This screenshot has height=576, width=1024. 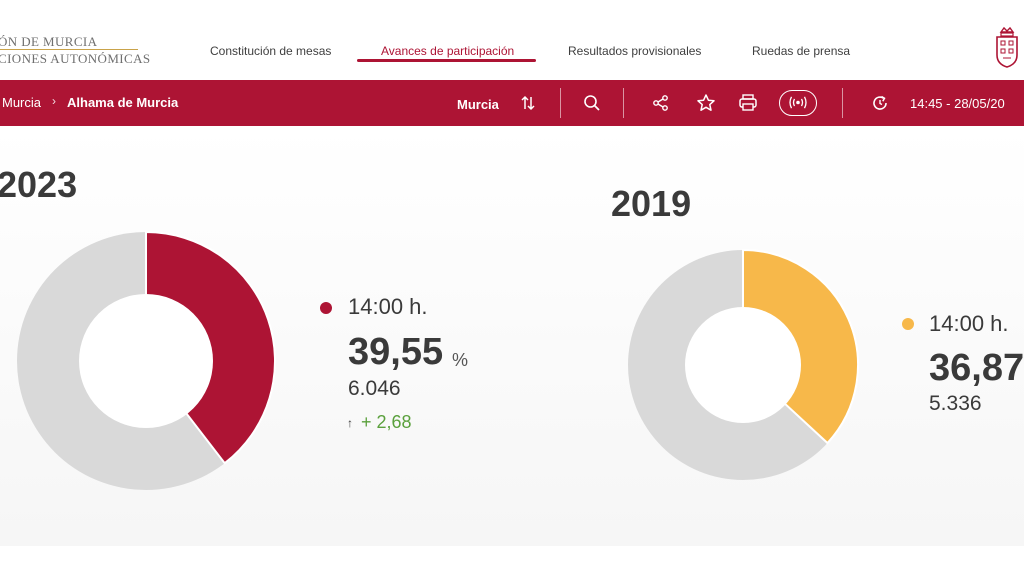 I want to click on live-broadcast-button, so click(x=798, y=103).